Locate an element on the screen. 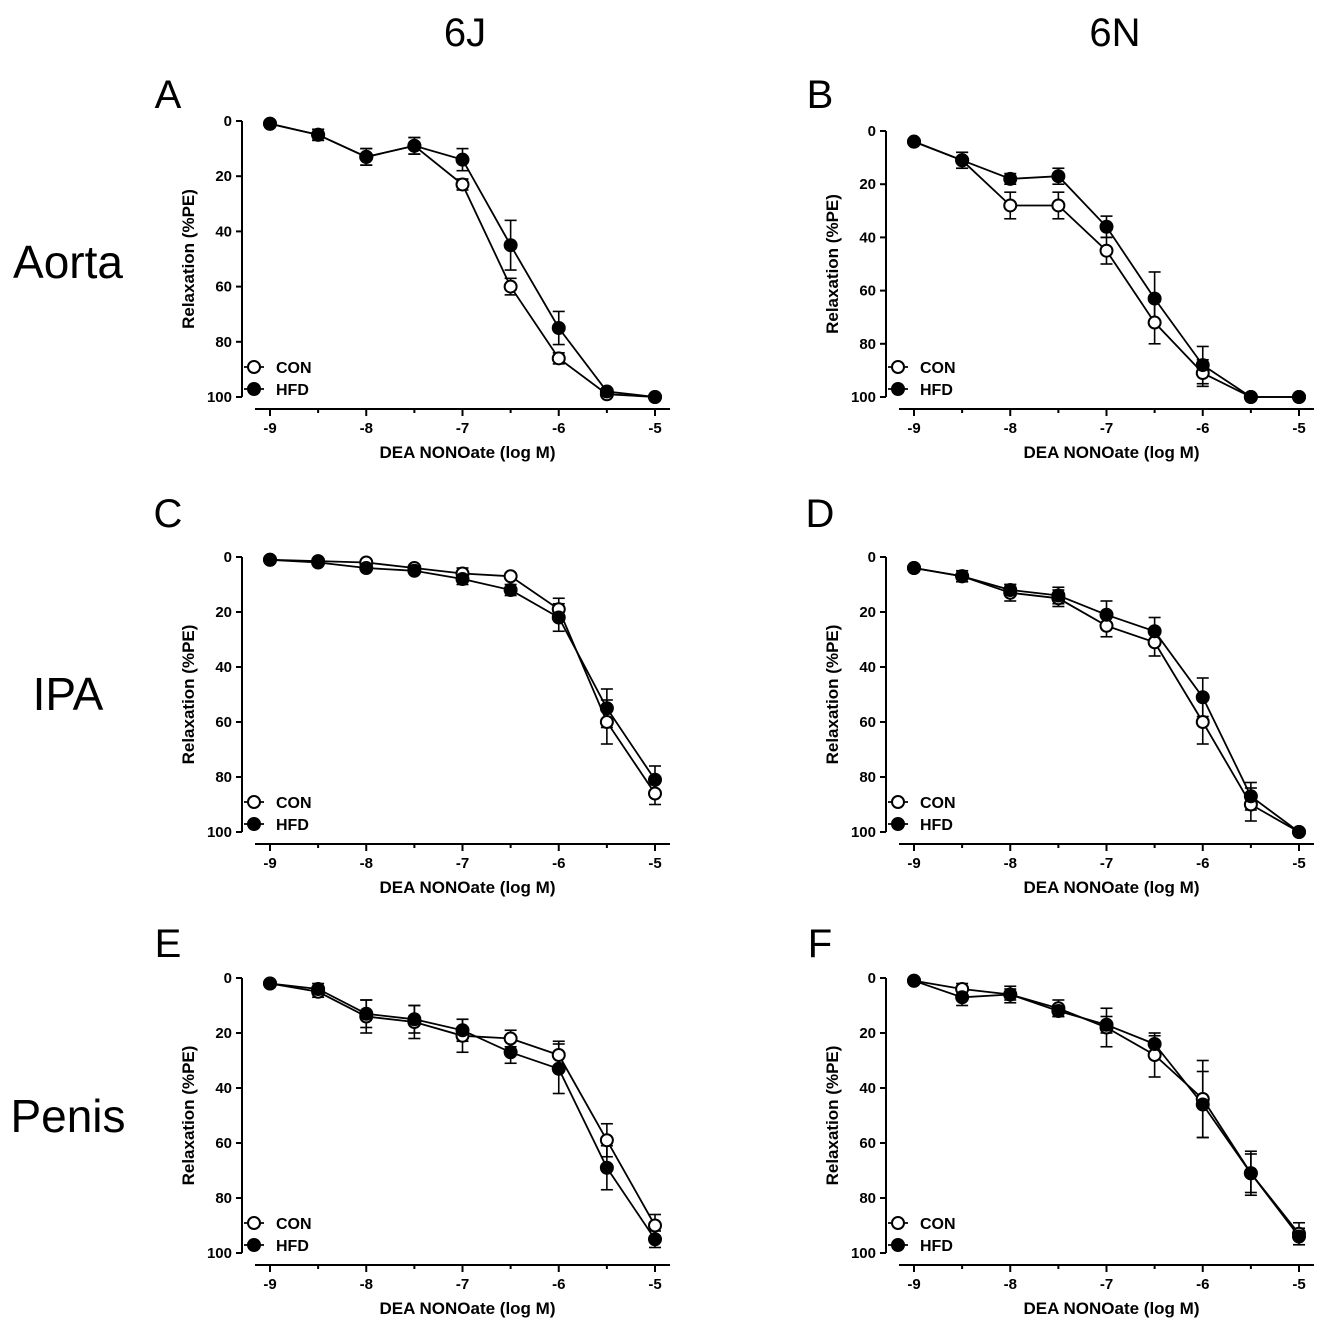  panel-letter: A is located at coordinates (168, 95).